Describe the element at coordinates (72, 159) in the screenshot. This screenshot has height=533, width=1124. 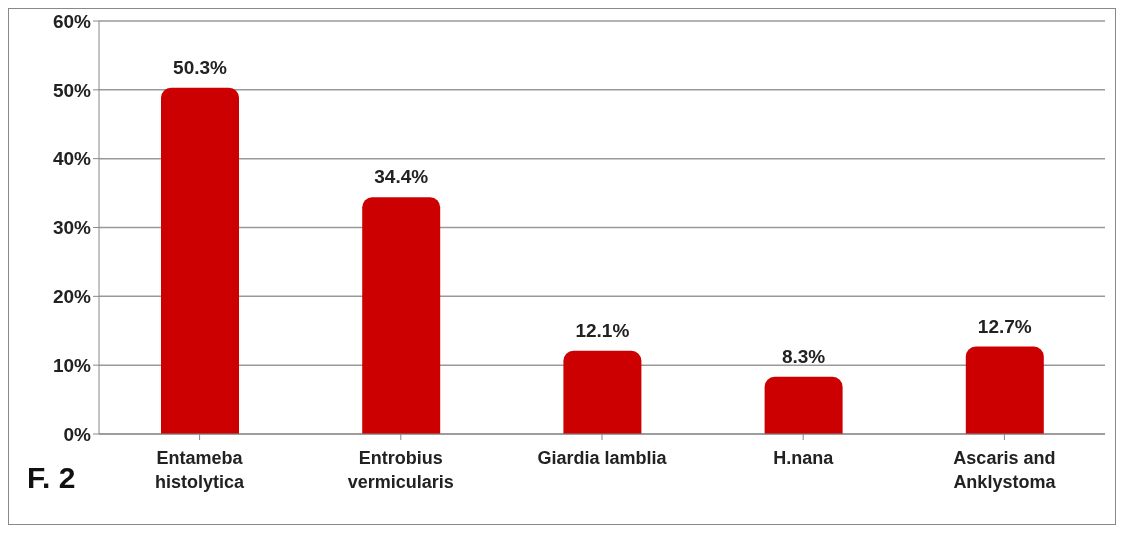
I see `y-tick-label: 40%` at that location.